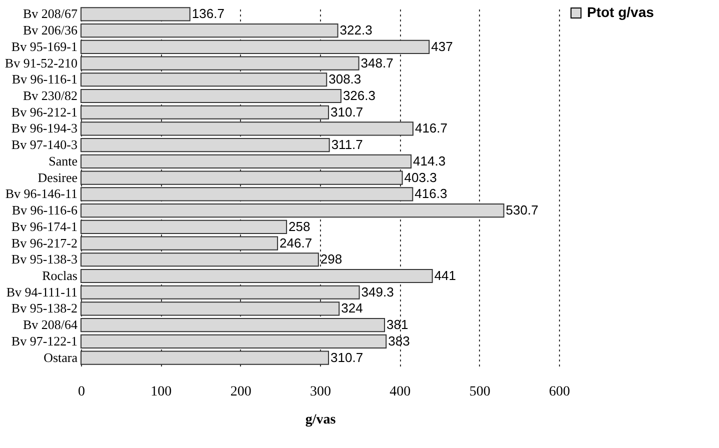  I want to click on x-tick-label: 100, so click(161, 392).